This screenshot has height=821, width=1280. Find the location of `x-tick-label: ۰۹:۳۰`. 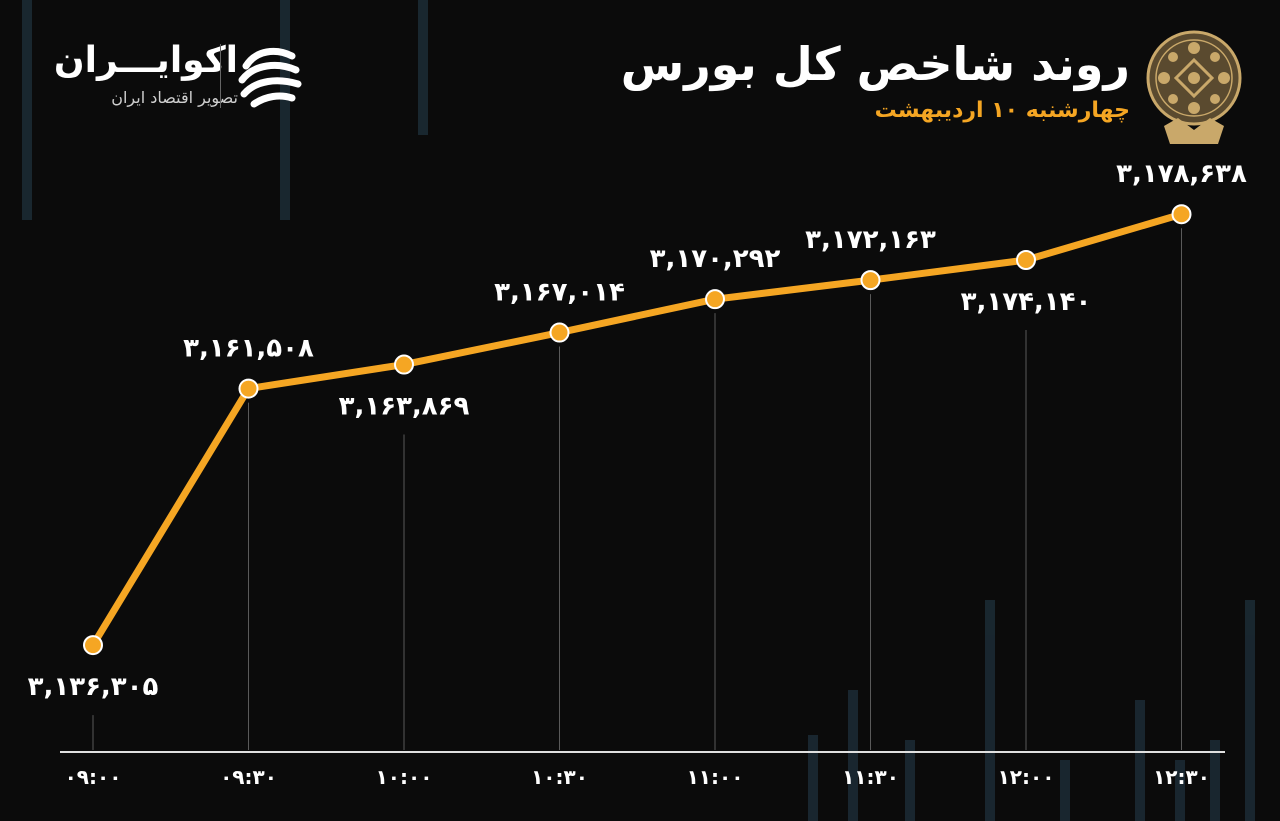

x-tick-label: ۰۹:۳۰ is located at coordinates (248, 777).